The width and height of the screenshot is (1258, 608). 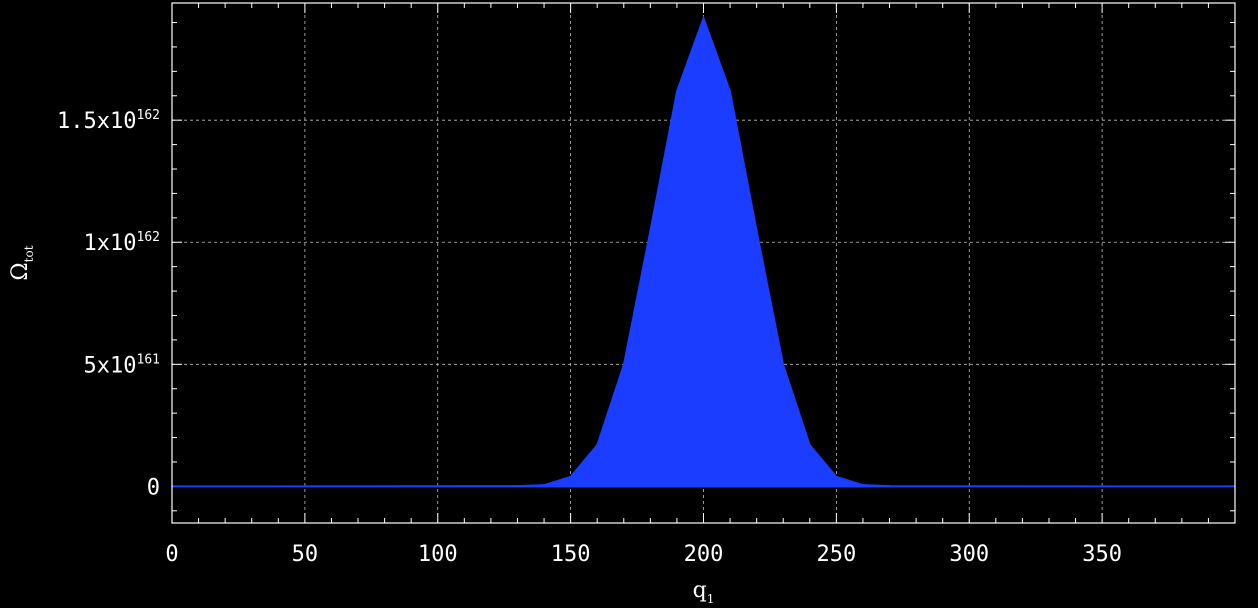 What do you see at coordinates (438, 554) in the screenshot?
I see `x-tick-label: 100` at bounding box center [438, 554].